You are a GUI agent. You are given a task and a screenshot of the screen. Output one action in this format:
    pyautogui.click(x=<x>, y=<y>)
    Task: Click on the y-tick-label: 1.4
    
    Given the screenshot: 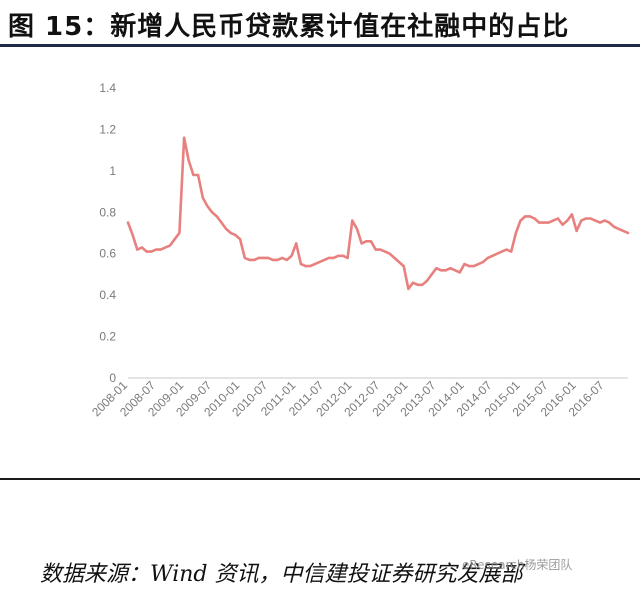 What is the action you would take?
    pyautogui.click(x=107, y=88)
    